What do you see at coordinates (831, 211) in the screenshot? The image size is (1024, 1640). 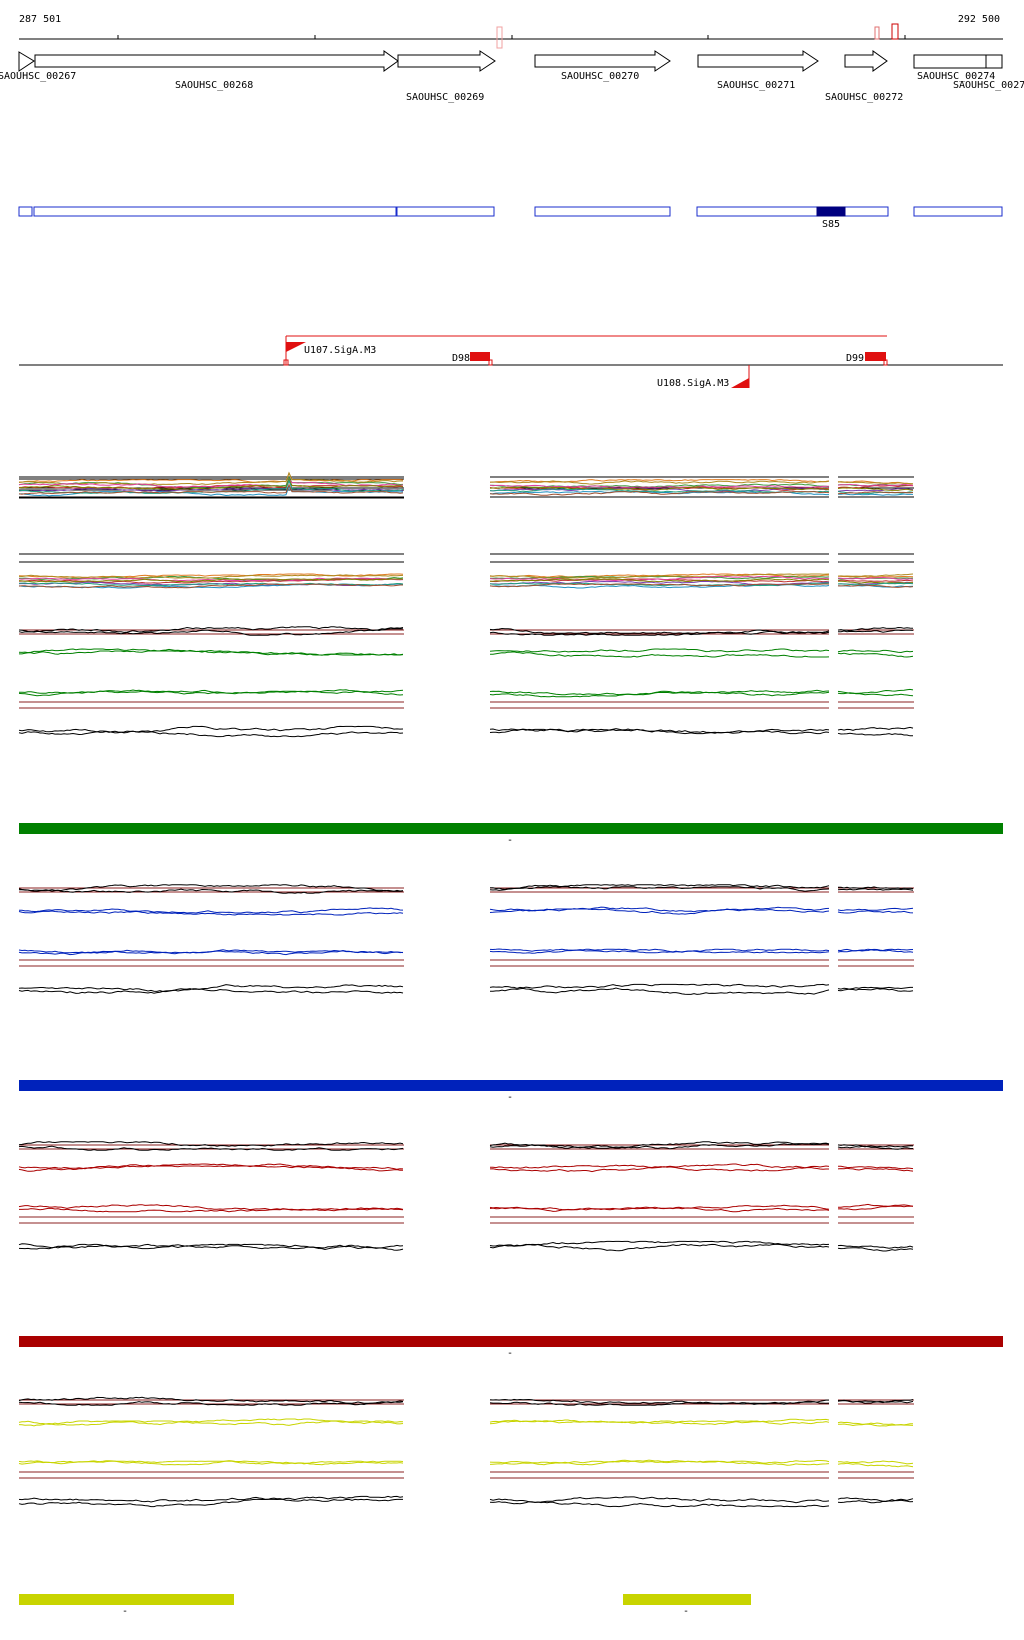 I see `segment-block-highlighted` at bounding box center [831, 211].